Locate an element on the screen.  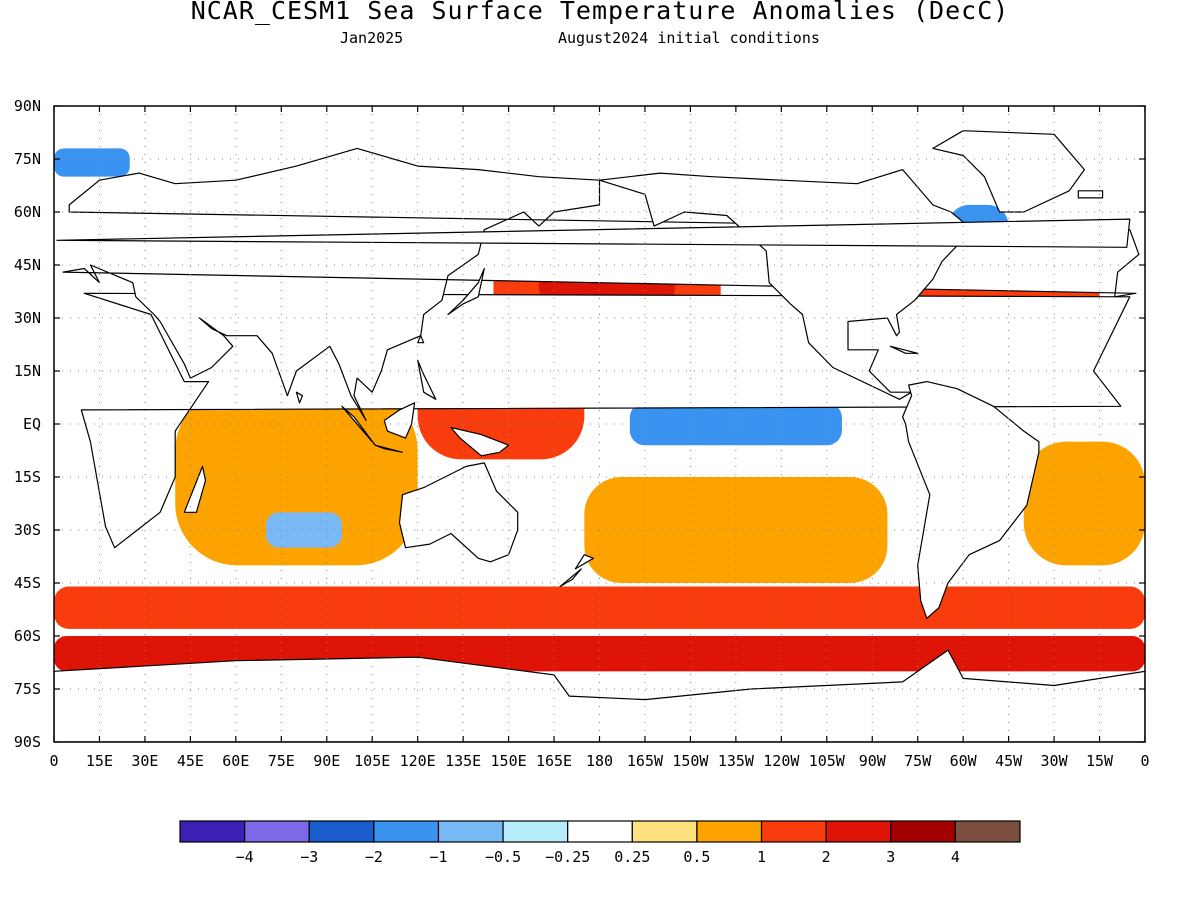
y-tick-label: 30N is located at coordinates (27, 318).